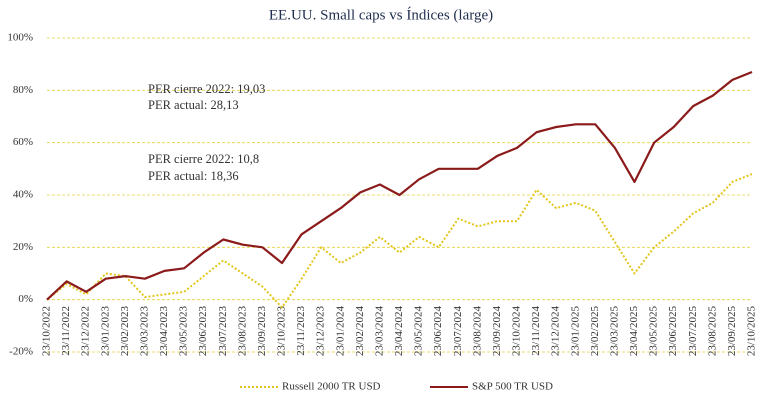  What do you see at coordinates (301, 331) in the screenshot?
I see `x-tick-label: 23/11/2023` at bounding box center [301, 331].